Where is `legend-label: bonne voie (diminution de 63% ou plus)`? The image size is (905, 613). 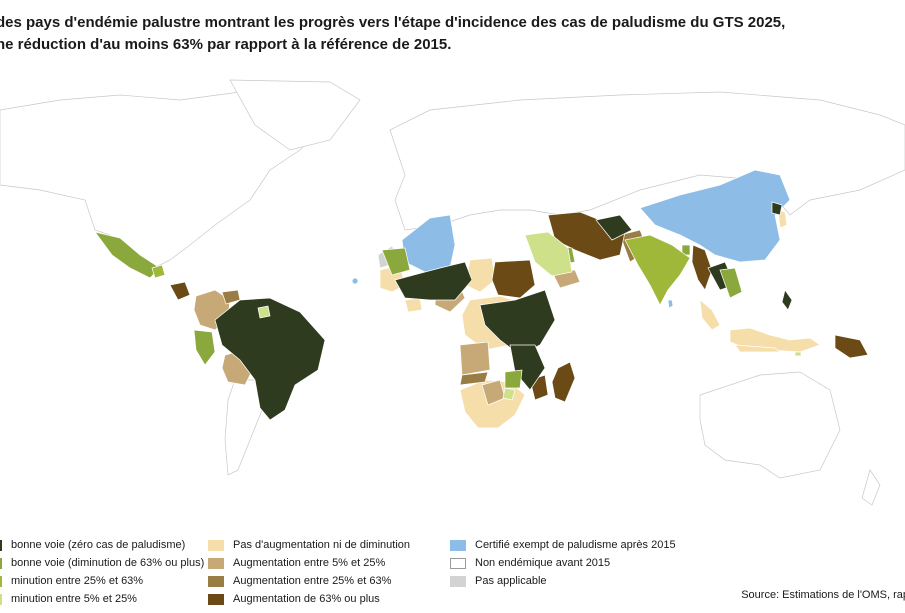
legend-label: bonne voie (diminution de 63% ou plus) is located at coordinates (108, 563).